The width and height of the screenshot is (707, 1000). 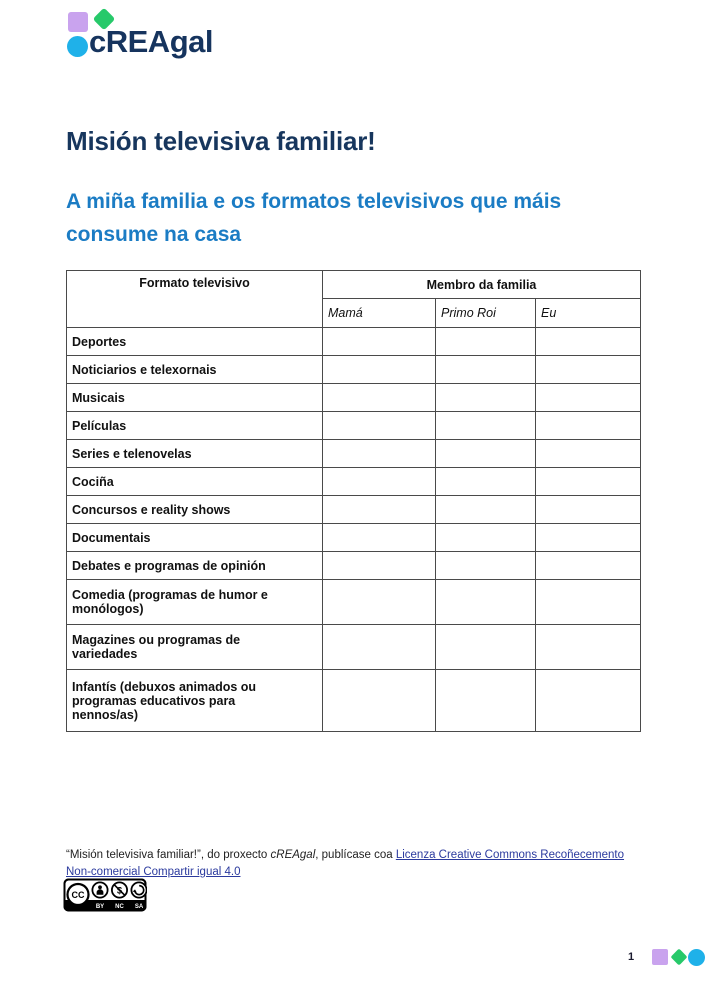 I want to click on format-label-cell: Comedia (programas de humor e monólogos), so click(x=194, y=602).